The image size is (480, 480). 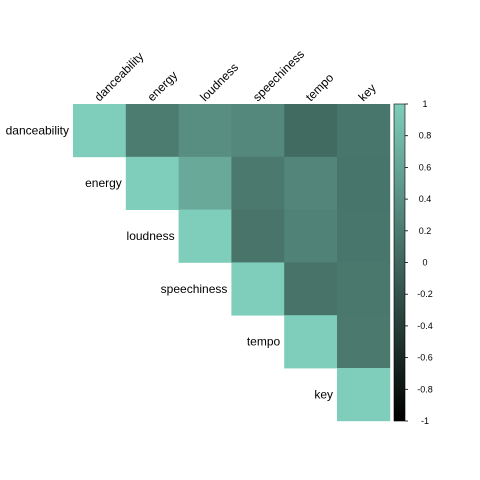 I want to click on colorbar-tick-label: -0.6, so click(x=425, y=358).